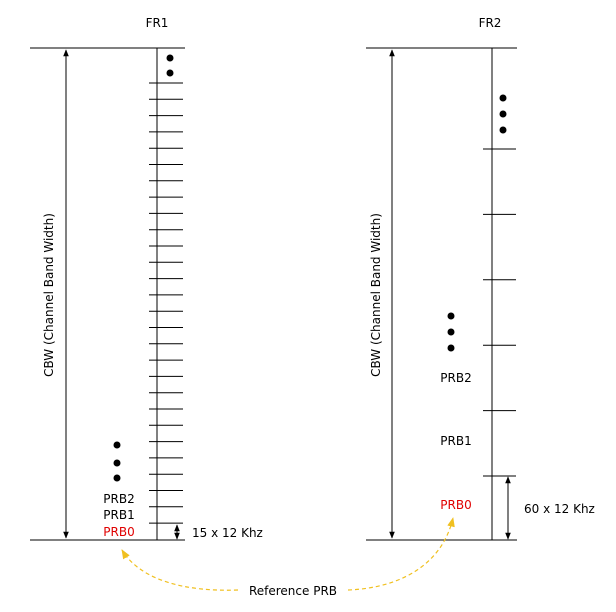 The width and height of the screenshot is (616, 612). I want to click on fr1-cbw-label: CBW (Channel Band Width), so click(49, 295).